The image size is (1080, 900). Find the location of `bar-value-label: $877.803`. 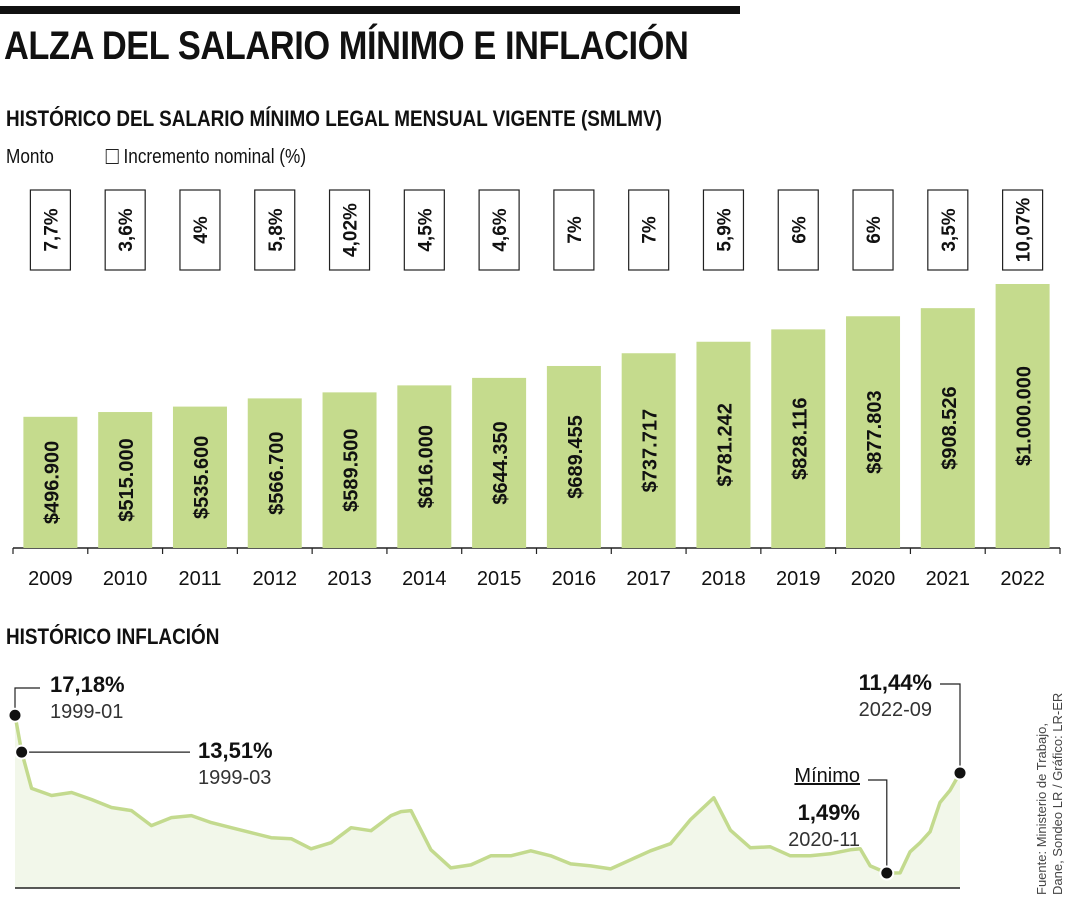

bar-value-label: $877.803 is located at coordinates (875, 431).